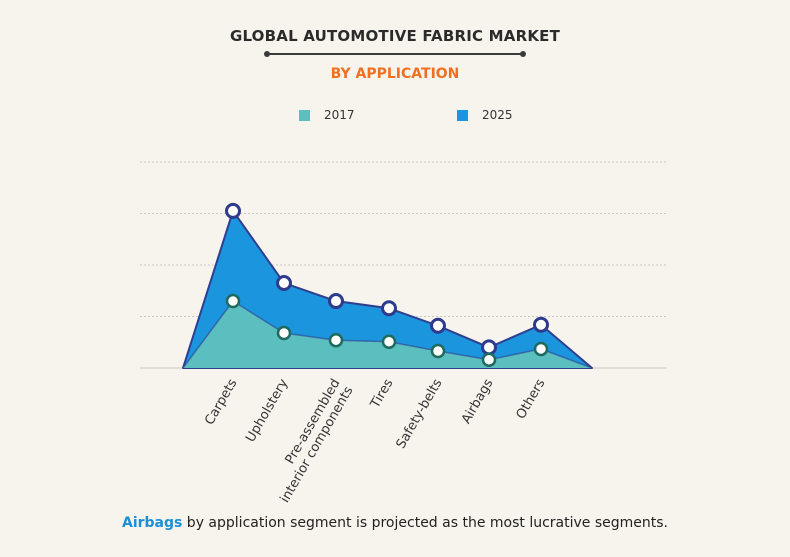 The image size is (790, 557). I want to click on legend-label-2017: 2017, so click(339, 115).